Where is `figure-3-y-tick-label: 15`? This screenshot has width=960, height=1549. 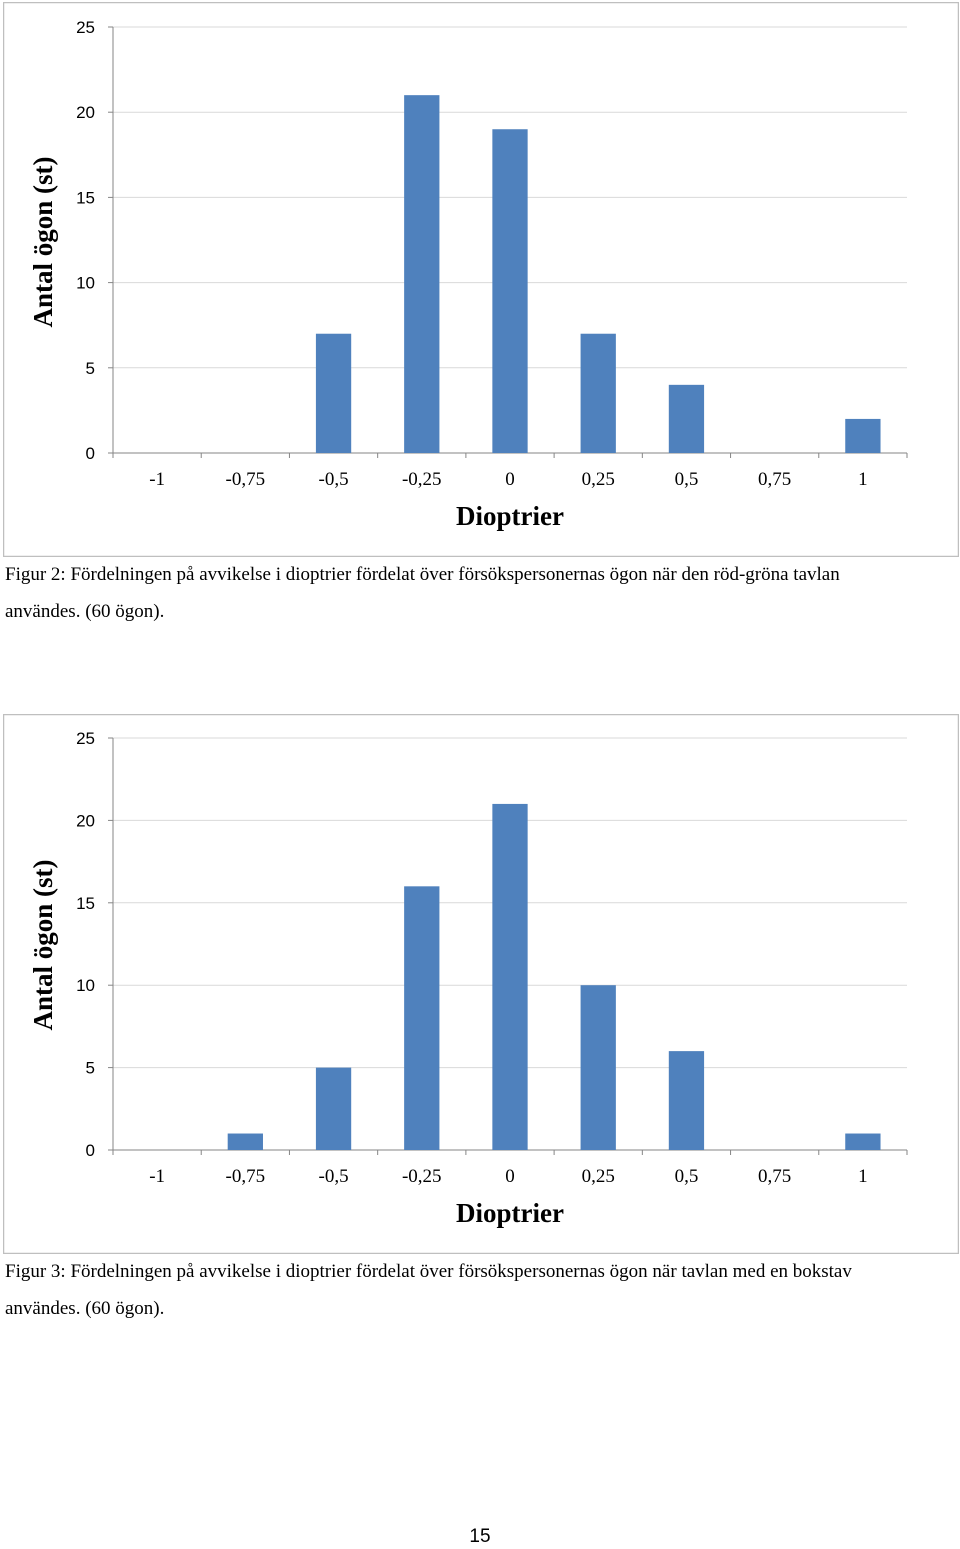 figure-3-y-tick-label: 15 is located at coordinates (85, 903).